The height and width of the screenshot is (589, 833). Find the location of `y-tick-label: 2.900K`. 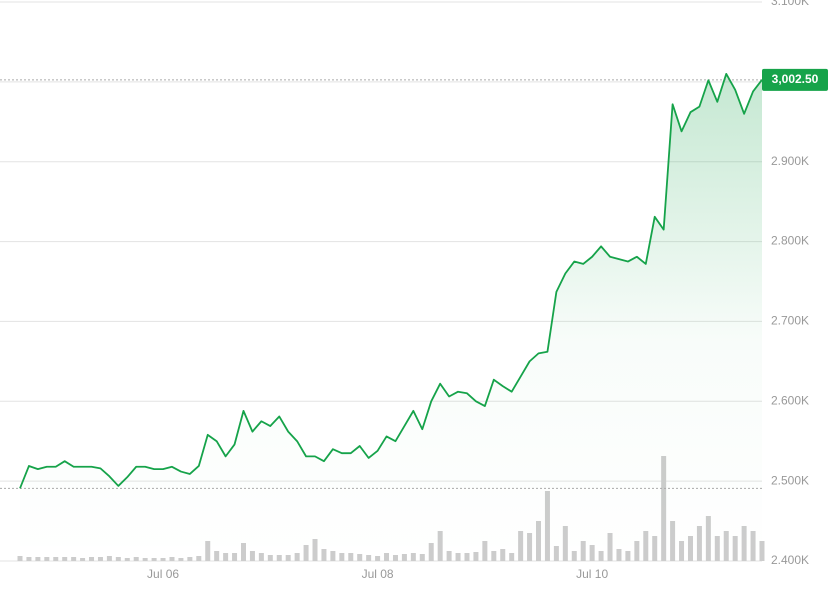

y-tick-label: 2.900K is located at coordinates (790, 161).